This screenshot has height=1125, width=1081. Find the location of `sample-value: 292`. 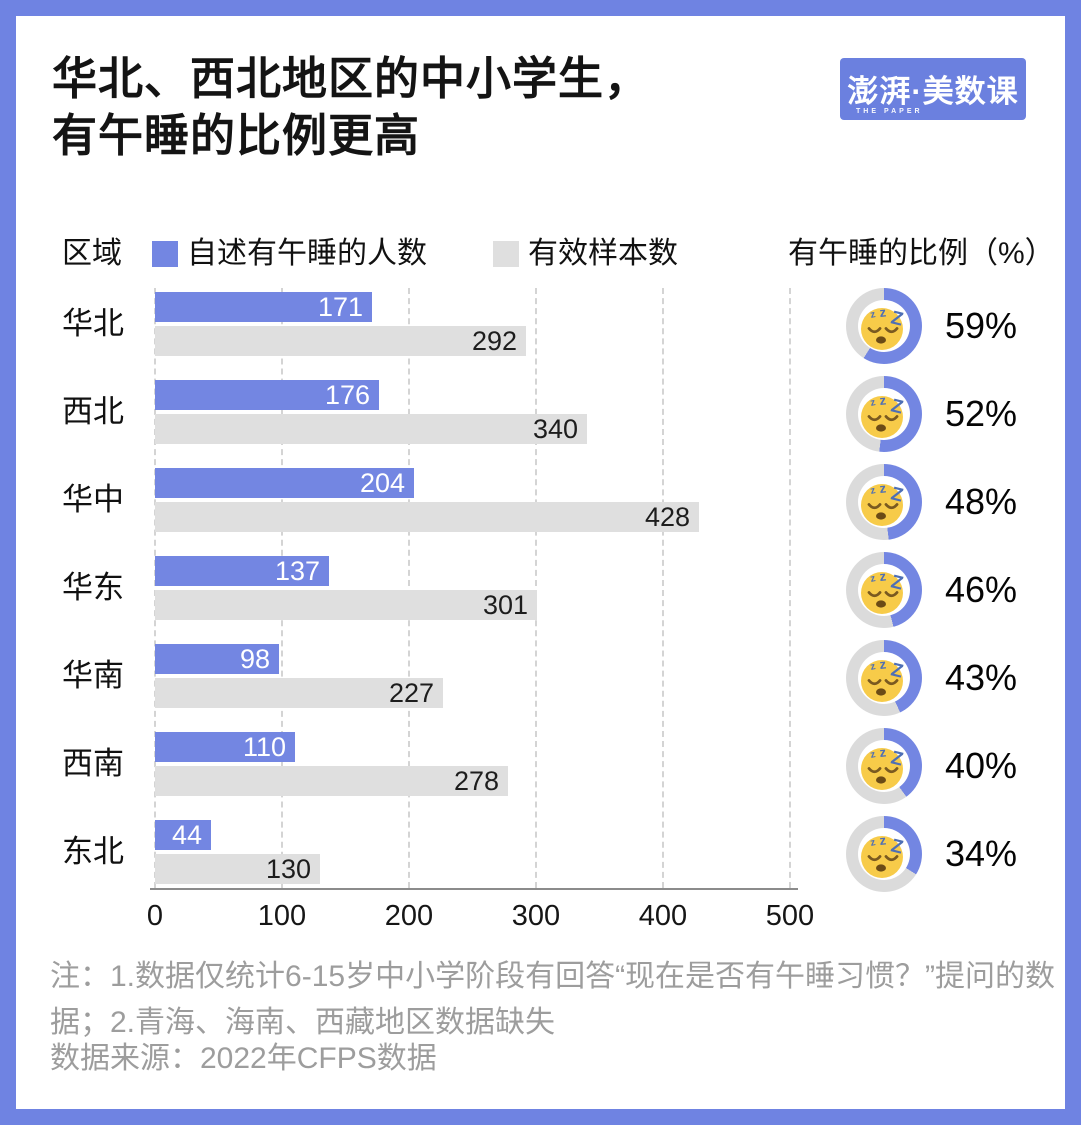

sample-value: 292 is located at coordinates (494, 341).